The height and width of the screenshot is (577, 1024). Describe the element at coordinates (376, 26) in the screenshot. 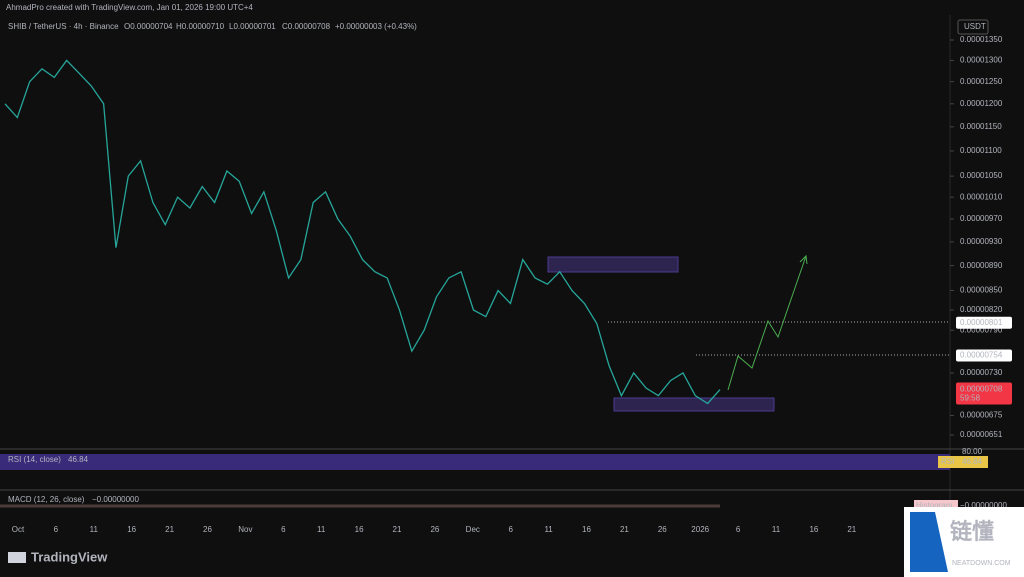

I see `ohlc-value: +0.00000003 (+0.43%)` at that location.